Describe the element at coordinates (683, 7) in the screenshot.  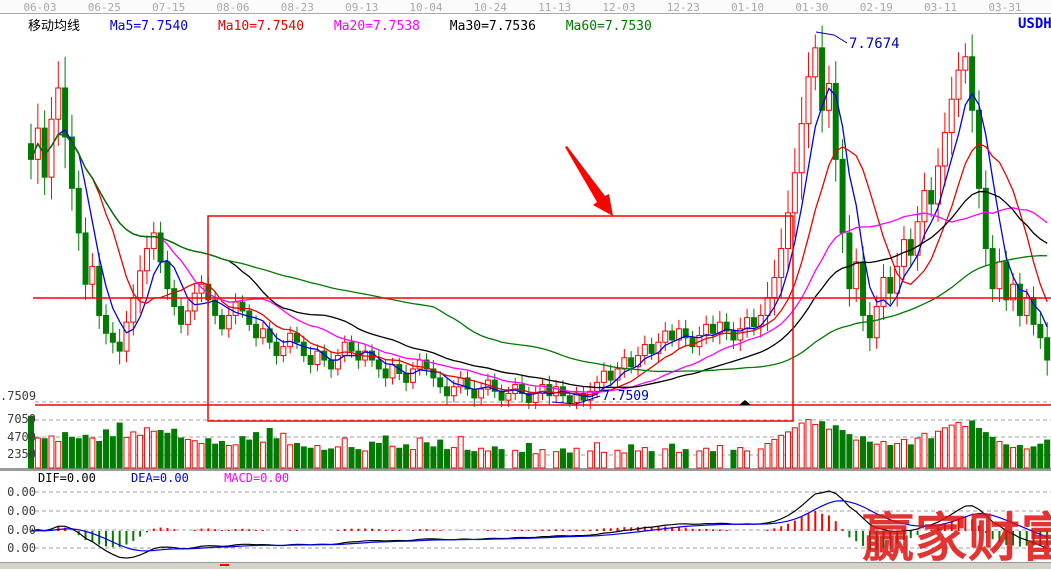
I see `date-tick: 12-23` at that location.